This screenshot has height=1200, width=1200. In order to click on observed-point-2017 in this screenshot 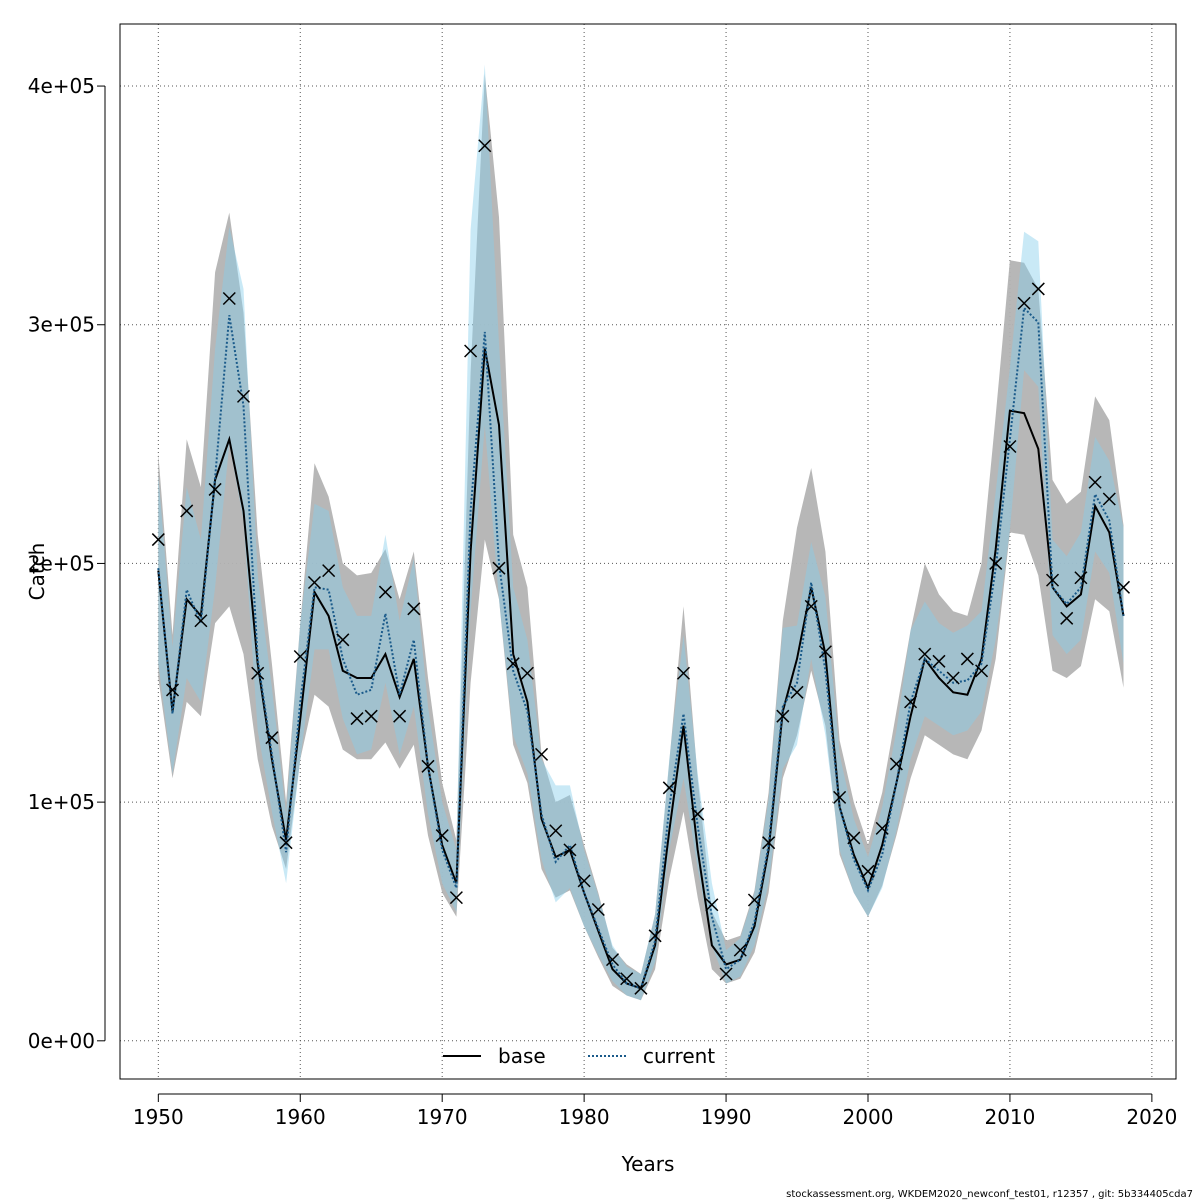, I will do `click(1109, 499)`.